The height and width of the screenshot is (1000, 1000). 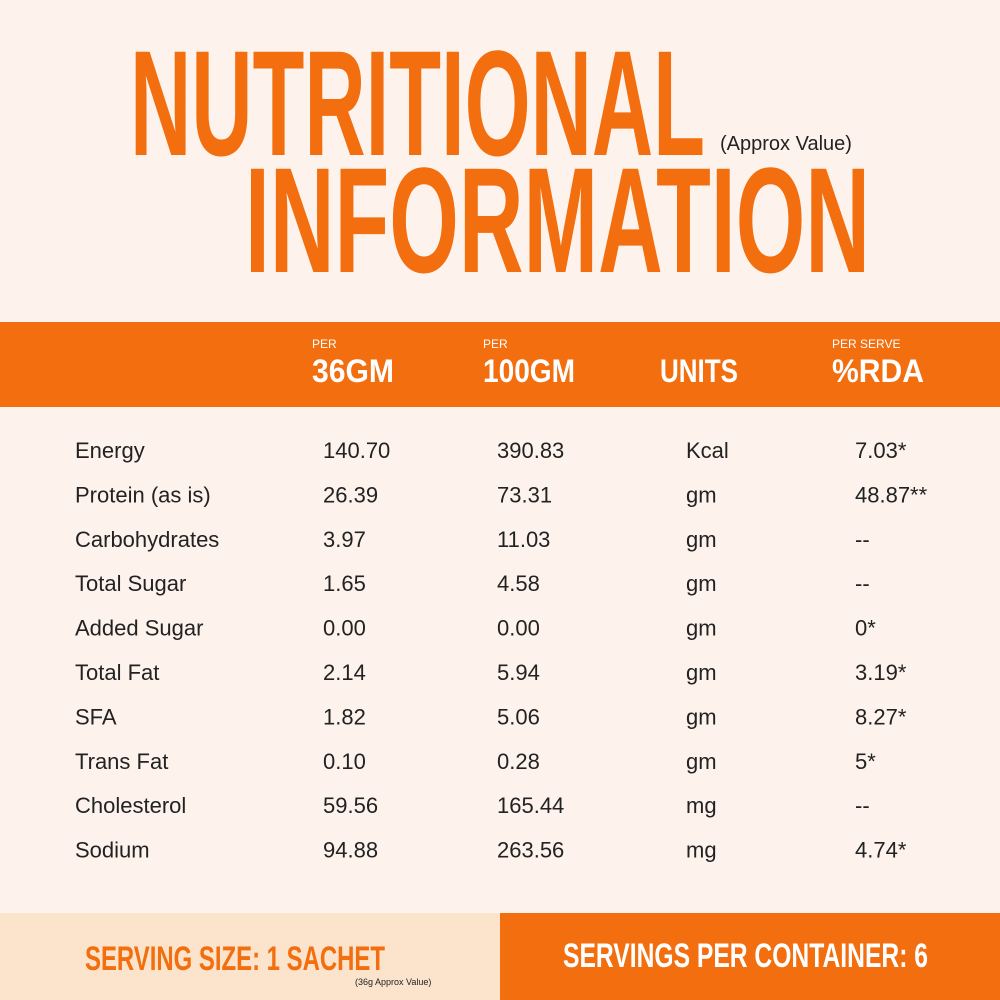 What do you see at coordinates (557, 220) in the screenshot?
I see `title-line: INFORMATION` at bounding box center [557, 220].